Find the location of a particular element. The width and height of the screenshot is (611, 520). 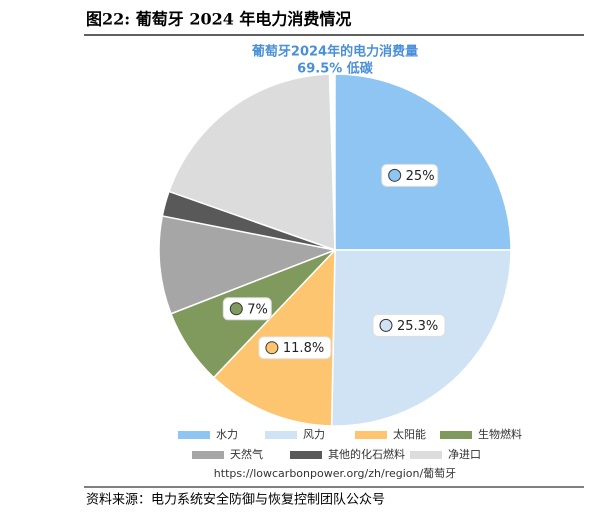

footer-text: 资料来源：电力系统安全防御与恢复控制团队公众号 is located at coordinates (235, 500).